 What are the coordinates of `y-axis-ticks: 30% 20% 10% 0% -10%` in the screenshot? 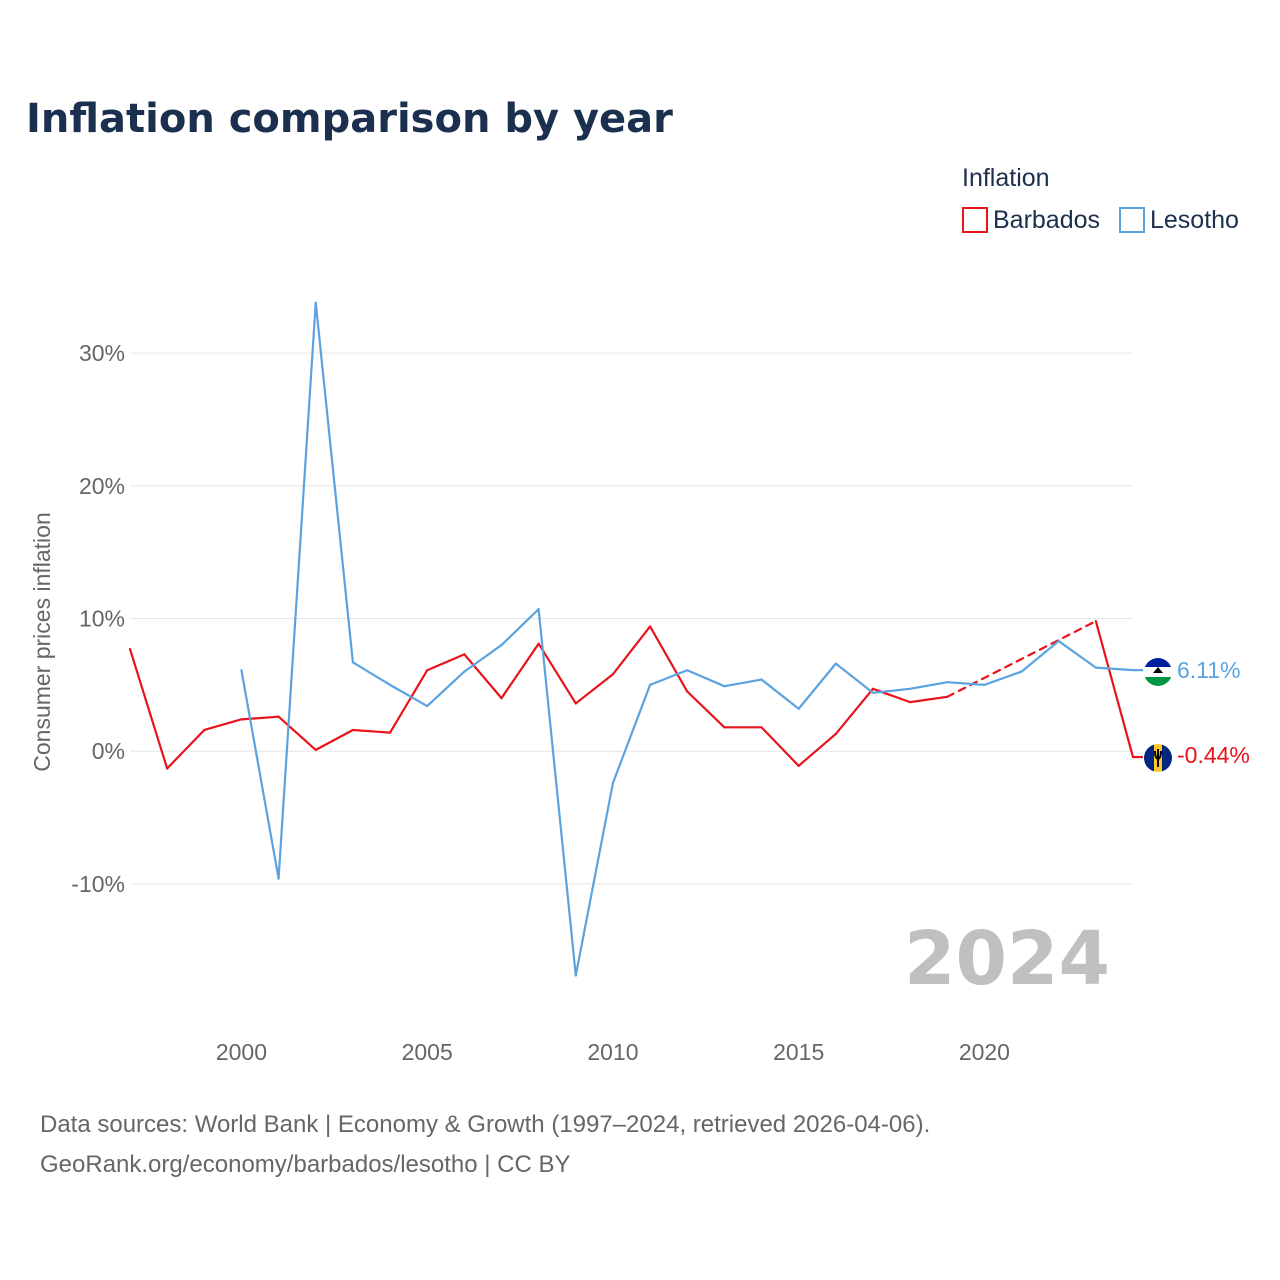 It's located at (98, 618).